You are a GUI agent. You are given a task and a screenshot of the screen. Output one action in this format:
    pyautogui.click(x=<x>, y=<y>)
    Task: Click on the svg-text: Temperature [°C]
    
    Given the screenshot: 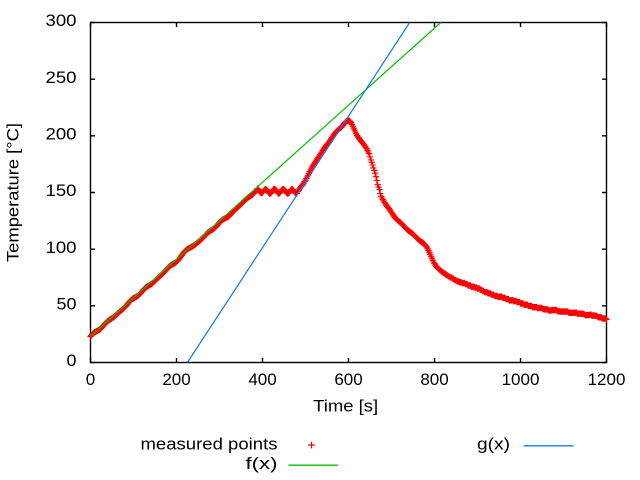 What is the action you would take?
    pyautogui.click(x=13, y=192)
    